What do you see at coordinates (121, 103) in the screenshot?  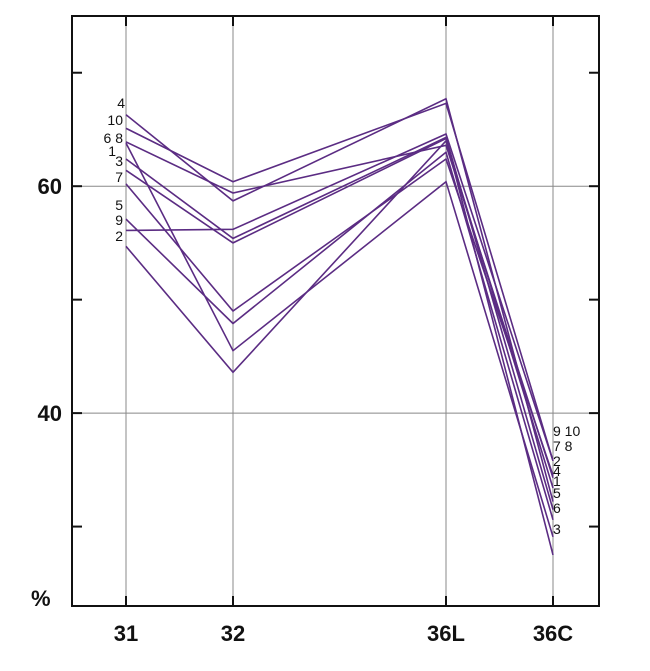 I see `start-label: 4` at bounding box center [121, 103].